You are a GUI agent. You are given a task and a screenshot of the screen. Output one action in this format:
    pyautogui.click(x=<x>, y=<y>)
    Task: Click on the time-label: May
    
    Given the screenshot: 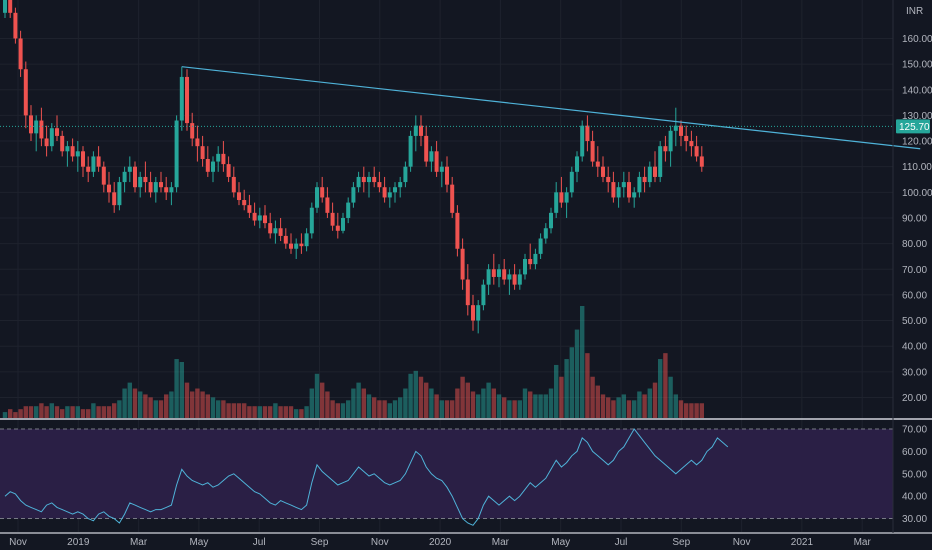 What is the action you would take?
    pyautogui.click(x=198, y=542)
    